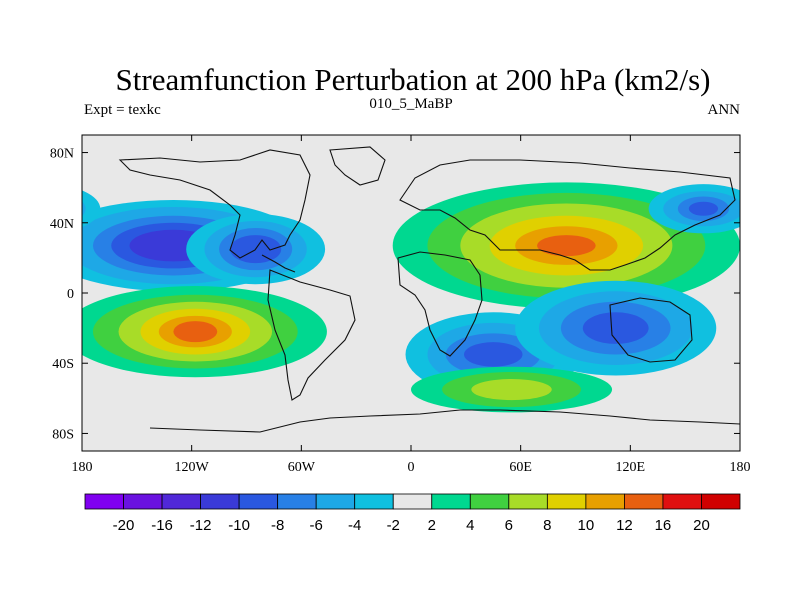 The image size is (800, 600). What do you see at coordinates (239, 525) in the screenshot?
I see `colorbar-label: -10` at bounding box center [239, 525].